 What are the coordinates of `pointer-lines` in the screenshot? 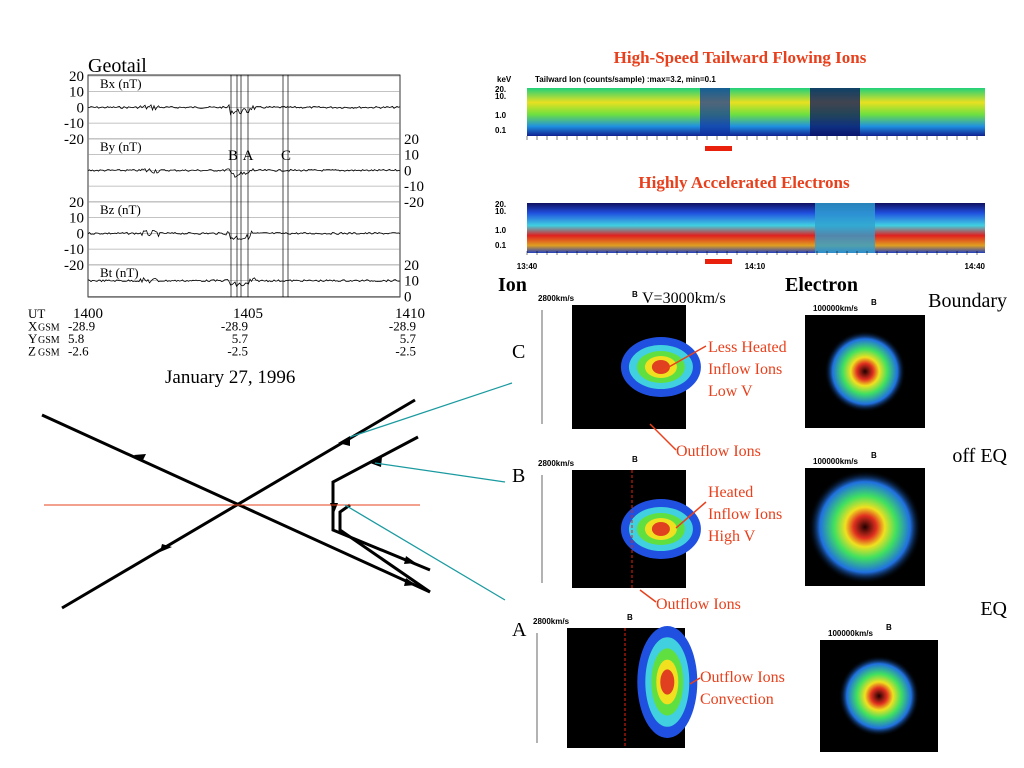 It's located at (428, 491).